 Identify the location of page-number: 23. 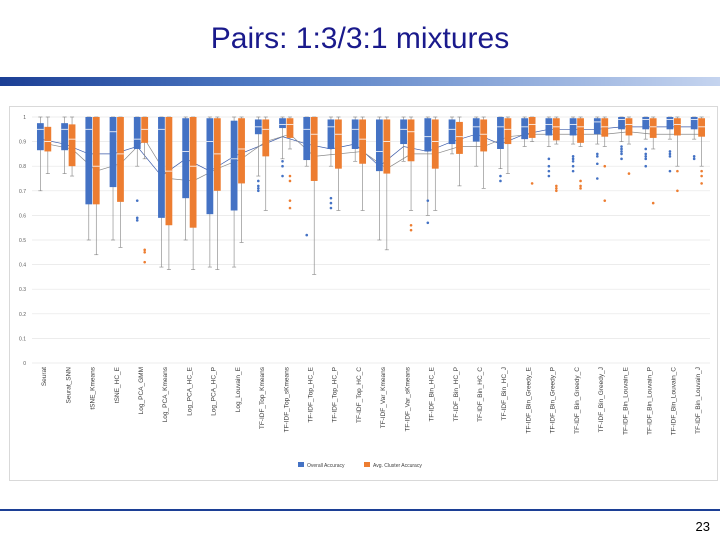
(702, 526).